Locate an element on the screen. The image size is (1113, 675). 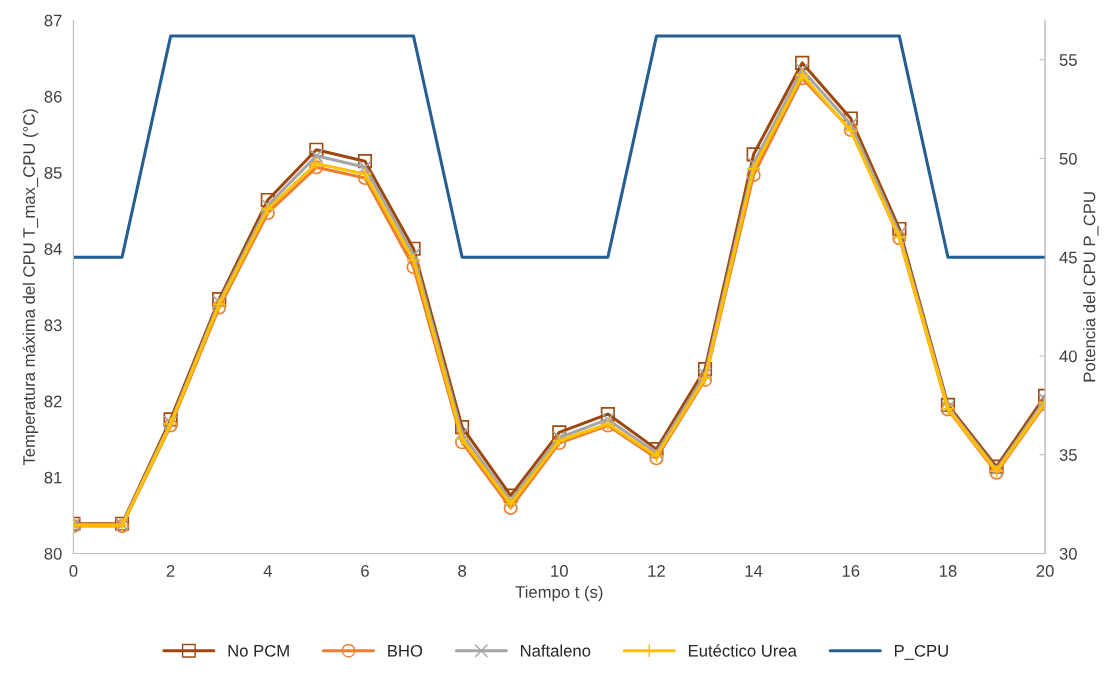
y-tick-label: 80 is located at coordinates (53, 553).